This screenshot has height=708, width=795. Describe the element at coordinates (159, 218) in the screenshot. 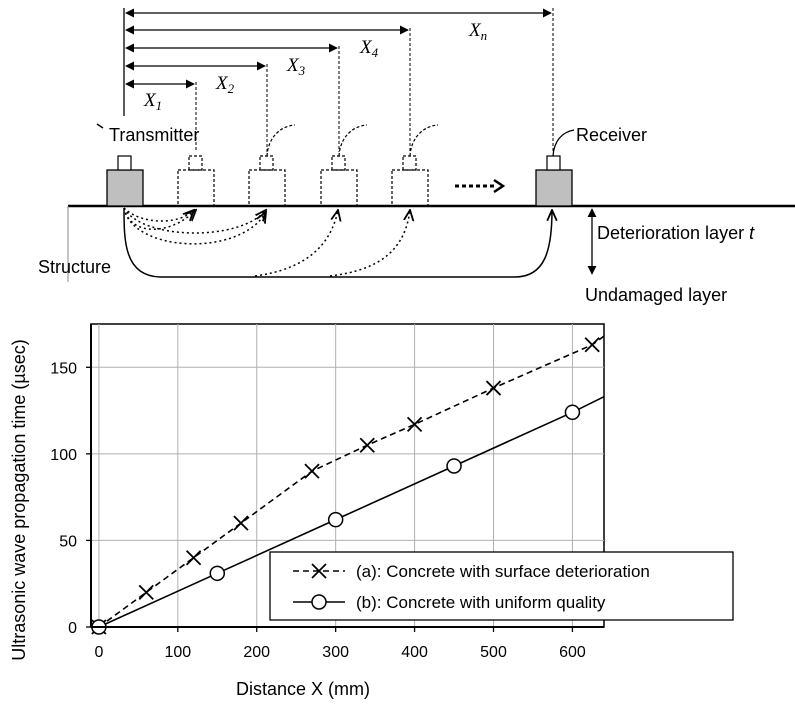

I see `wave-path-1b` at that location.